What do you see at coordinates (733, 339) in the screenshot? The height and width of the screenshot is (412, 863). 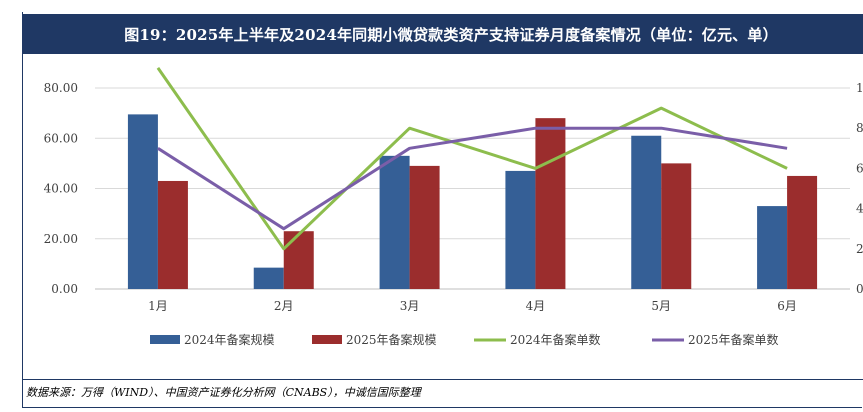 I see `legend-label: 2025年备案单数` at bounding box center [733, 339].